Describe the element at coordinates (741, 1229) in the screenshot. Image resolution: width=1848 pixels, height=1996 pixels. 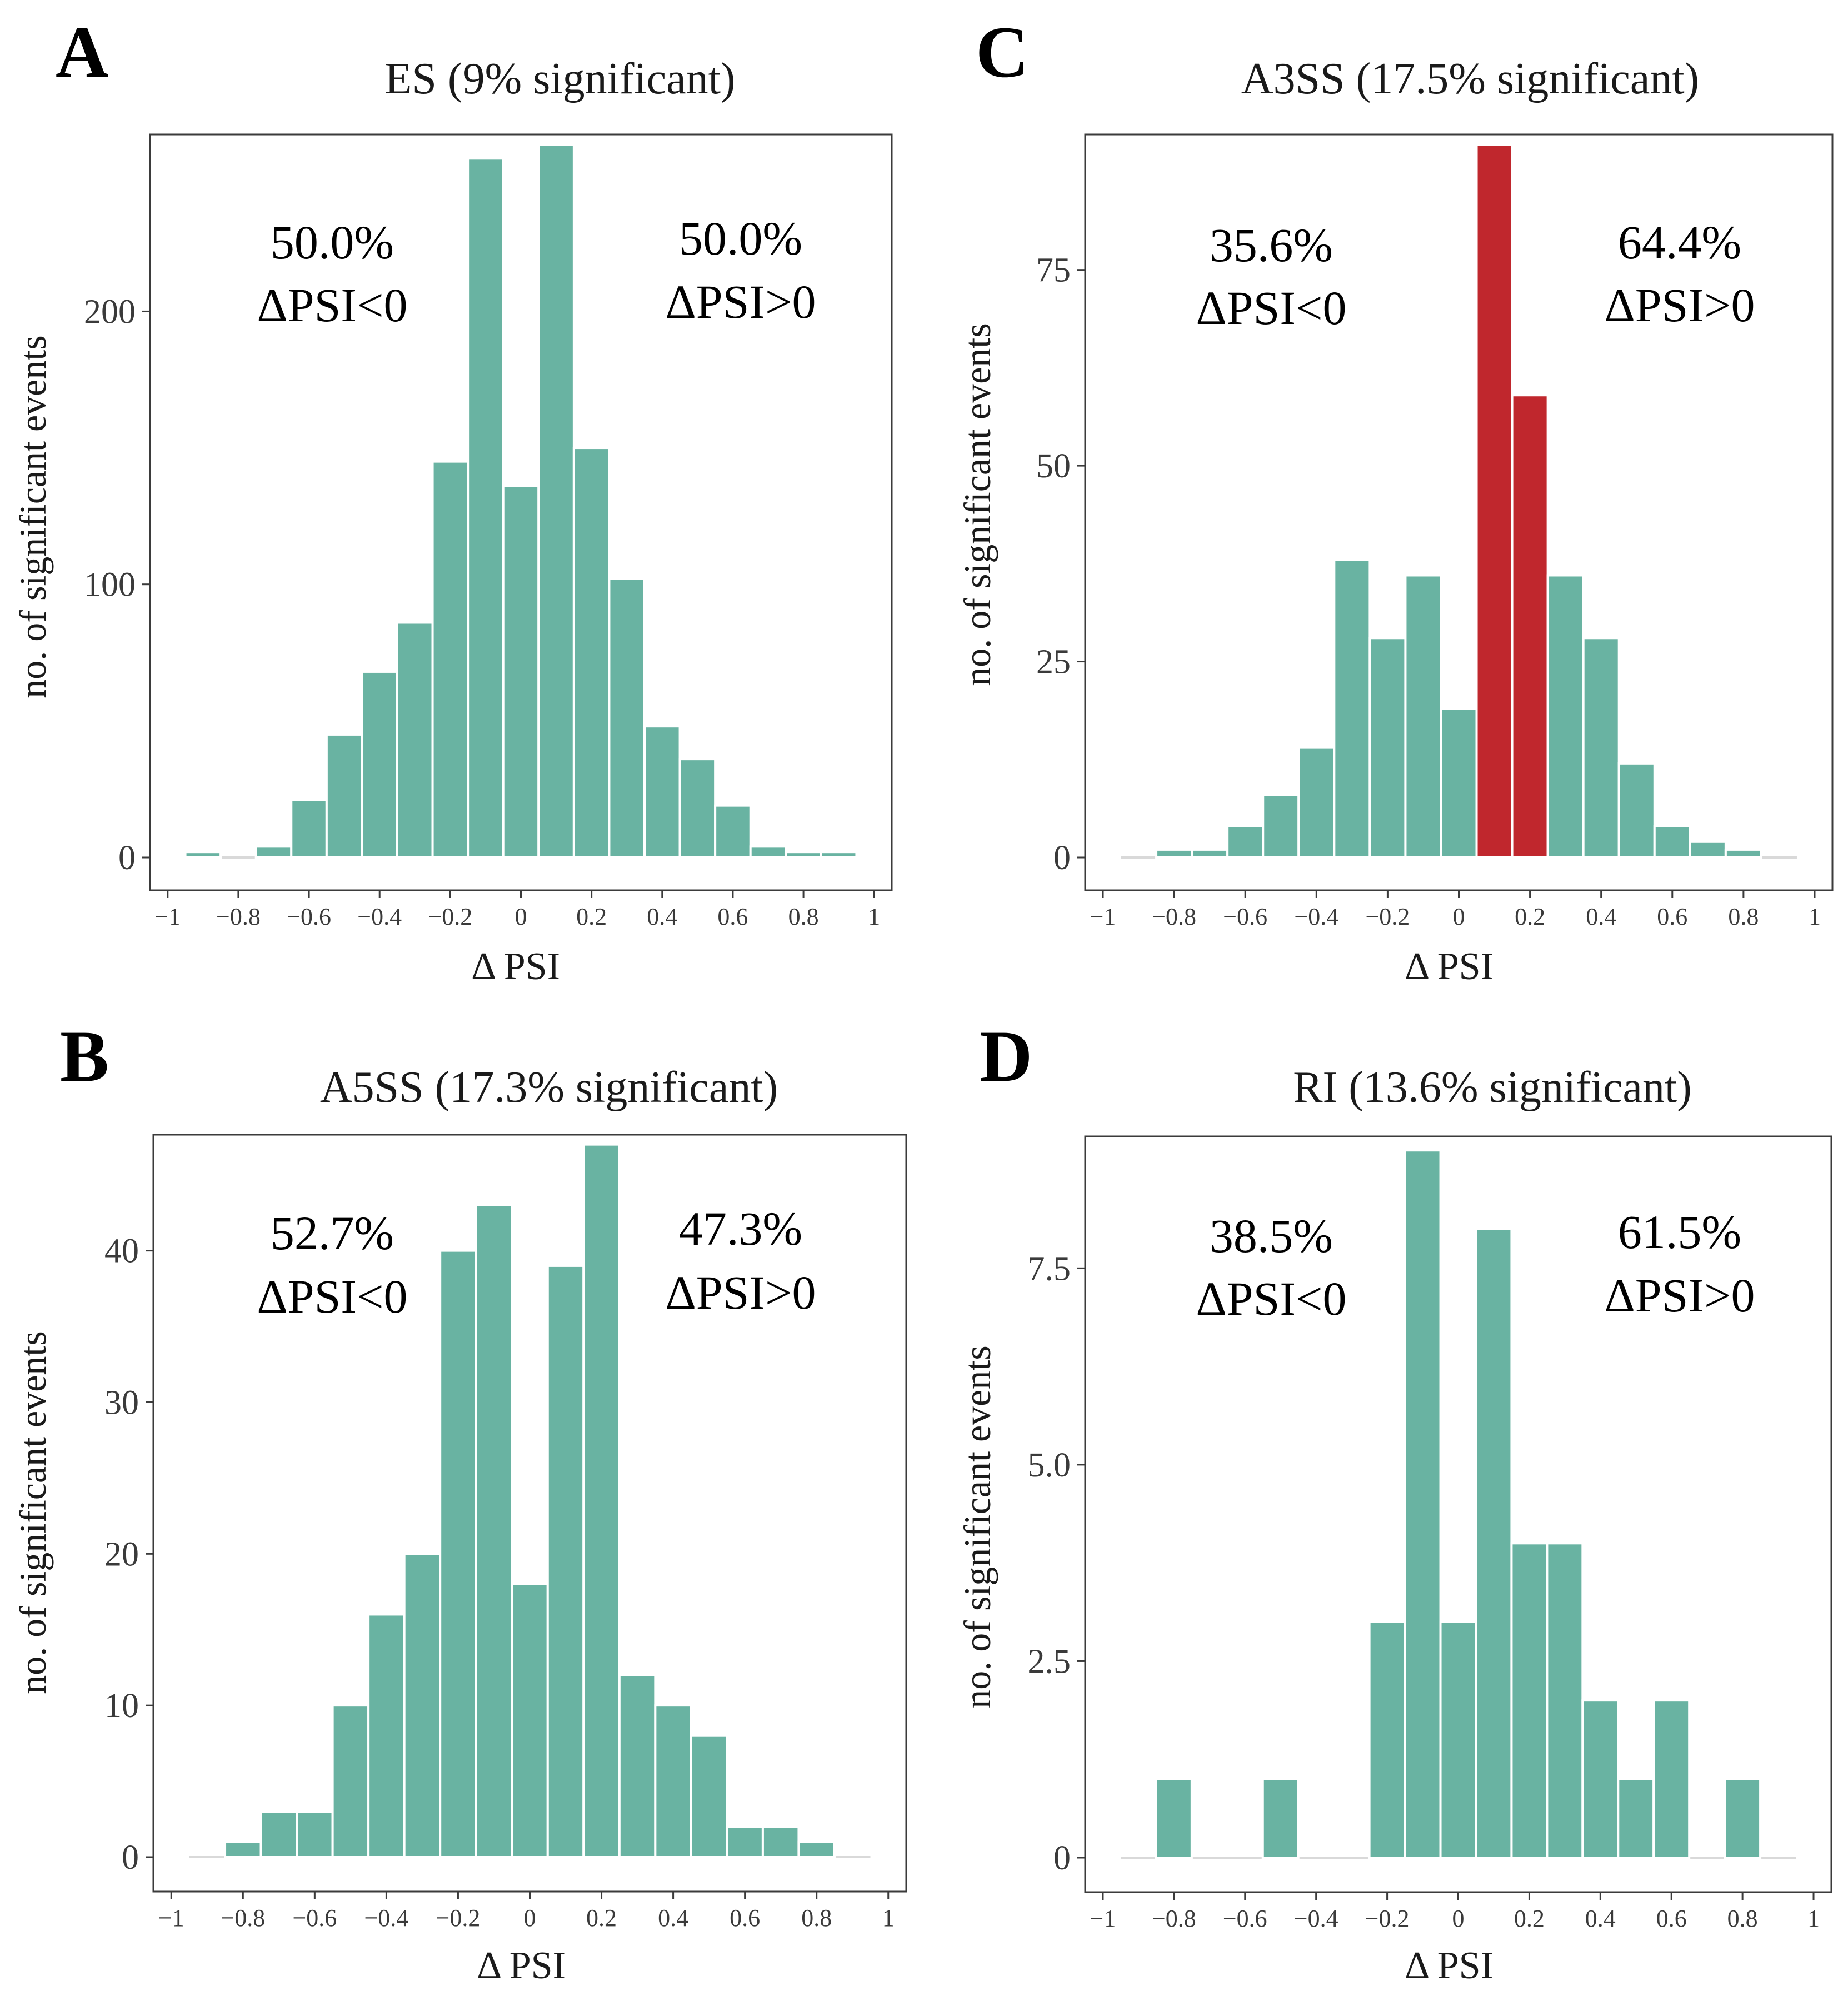
I see `annotation-right-pct: 47.3%` at that location.